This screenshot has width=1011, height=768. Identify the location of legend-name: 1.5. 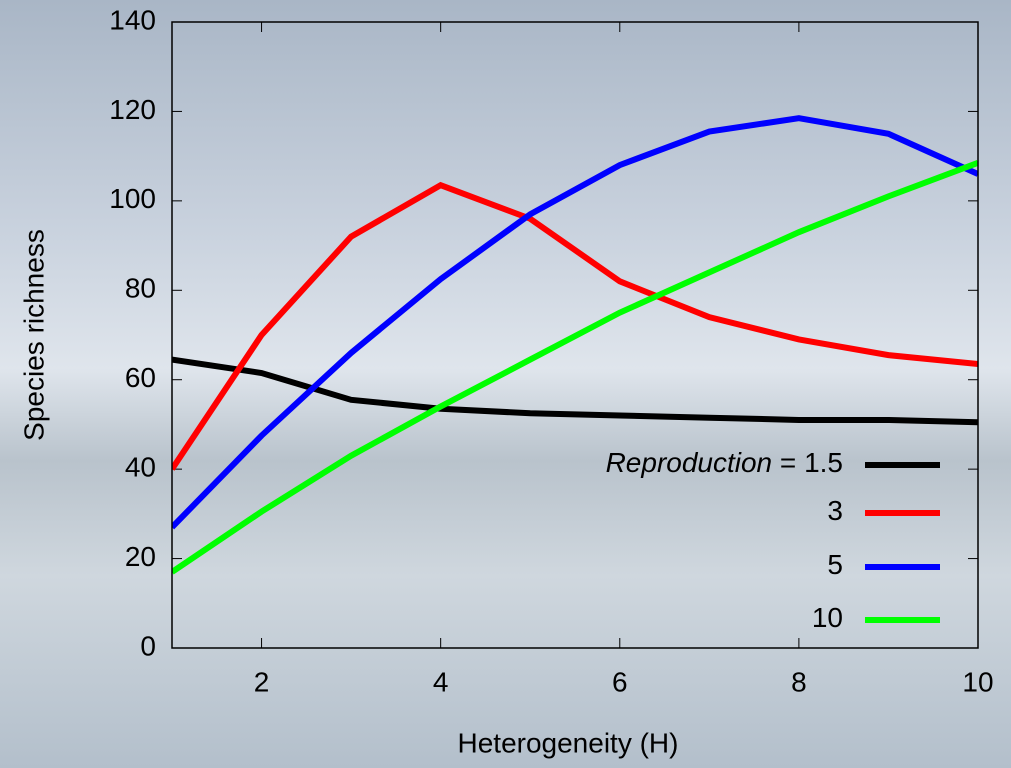
(823, 462).